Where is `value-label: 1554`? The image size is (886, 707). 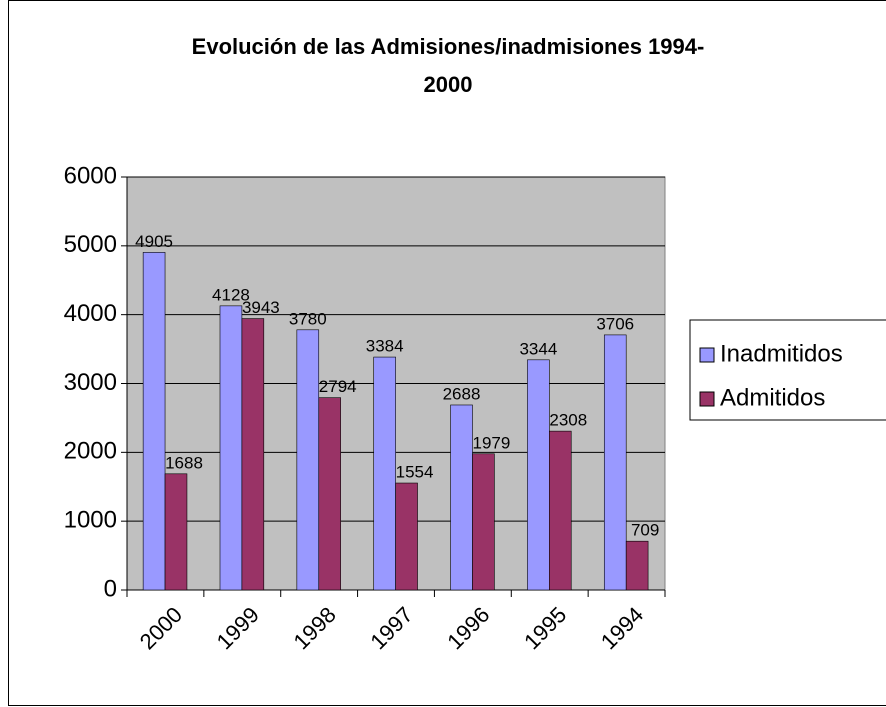
value-label: 1554 is located at coordinates (415, 472).